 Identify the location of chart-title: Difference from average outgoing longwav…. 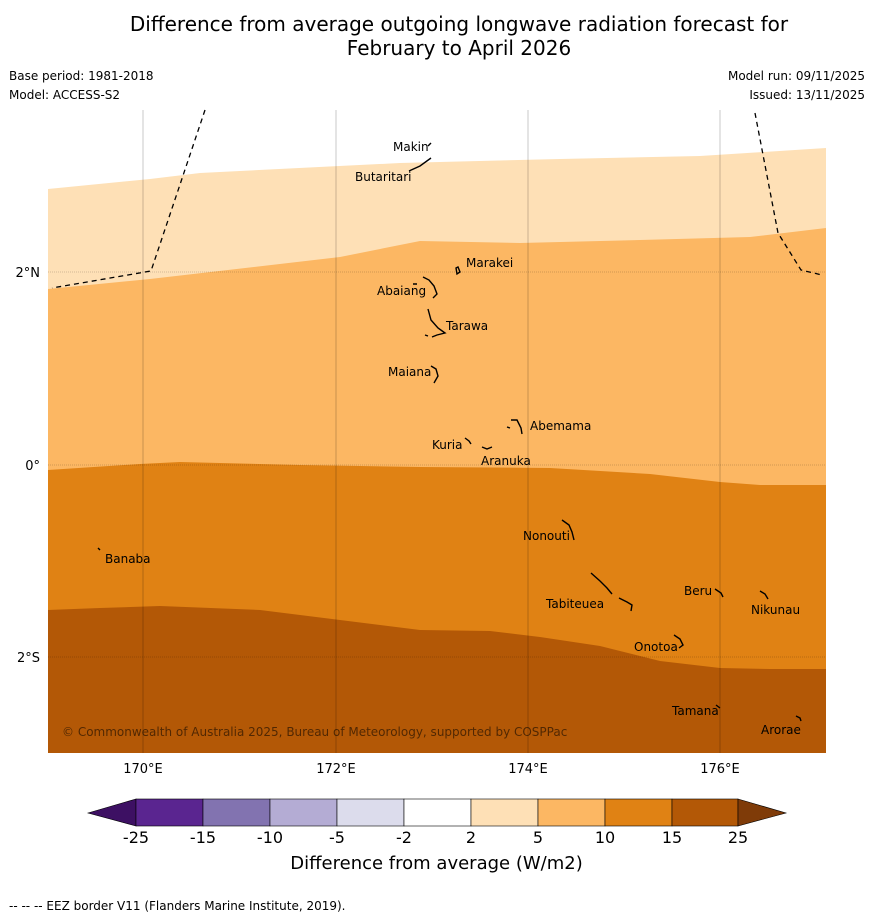
(436, 36).